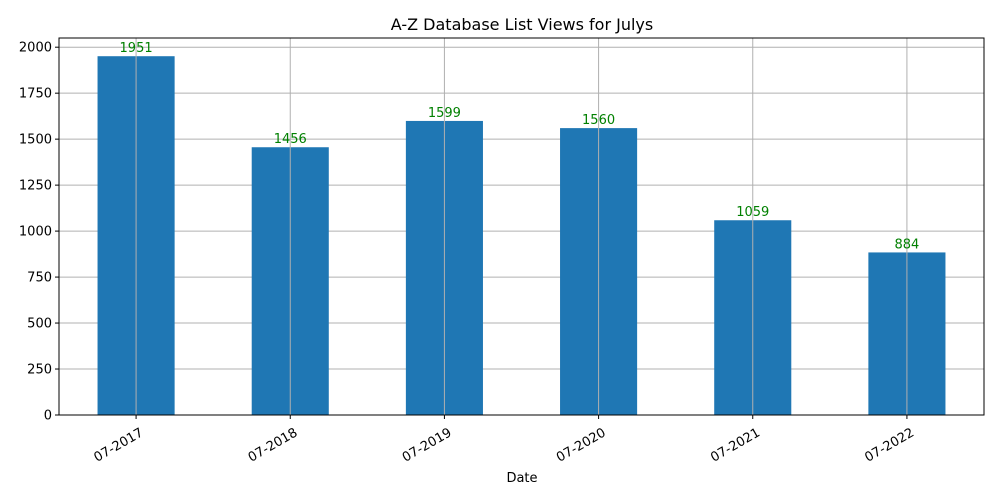 Image resolution: width=1000 pixels, height=500 pixels. Describe the element at coordinates (521, 478) in the screenshot. I see `x-axis-label: Date` at that location.